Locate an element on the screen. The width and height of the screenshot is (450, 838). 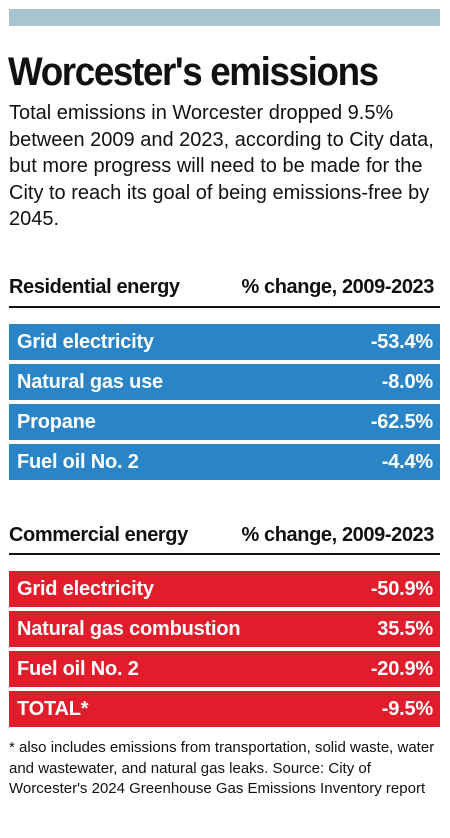
residential-column-label: % change, 2009-2023 is located at coordinates (337, 287).